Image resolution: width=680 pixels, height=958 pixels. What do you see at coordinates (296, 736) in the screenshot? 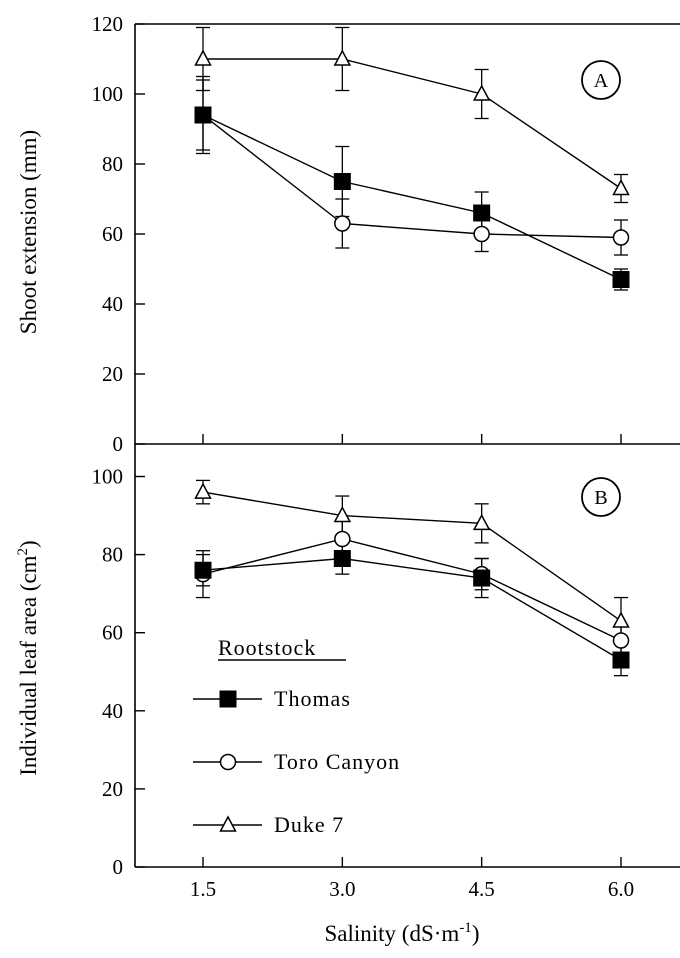
I see `legend: Rootstock Thomas Toro Canyon Duke 7` at bounding box center [296, 736].